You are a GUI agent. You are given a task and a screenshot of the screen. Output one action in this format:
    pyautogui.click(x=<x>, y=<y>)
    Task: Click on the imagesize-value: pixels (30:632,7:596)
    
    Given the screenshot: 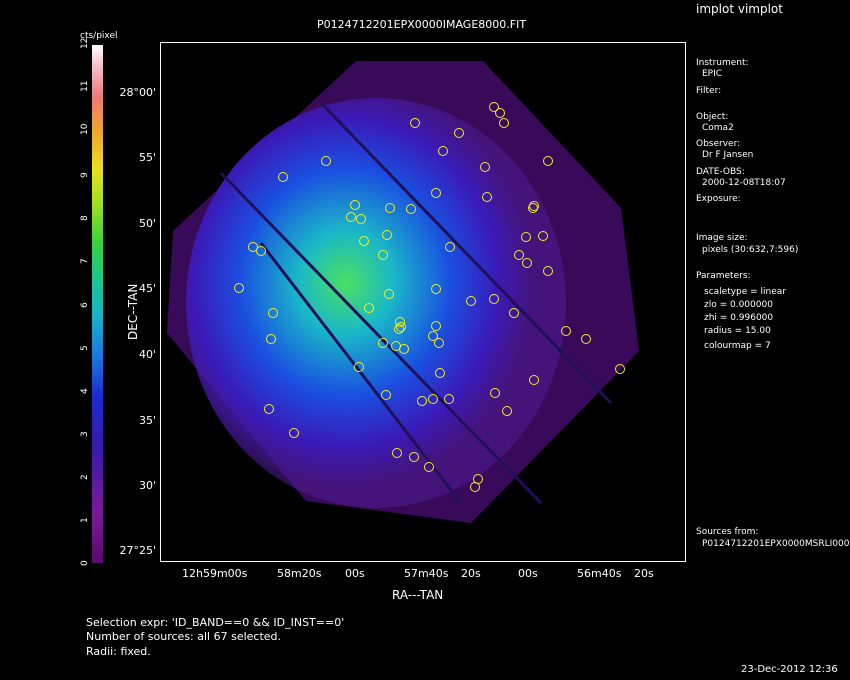 What is the action you would take?
    pyautogui.click(x=750, y=250)
    